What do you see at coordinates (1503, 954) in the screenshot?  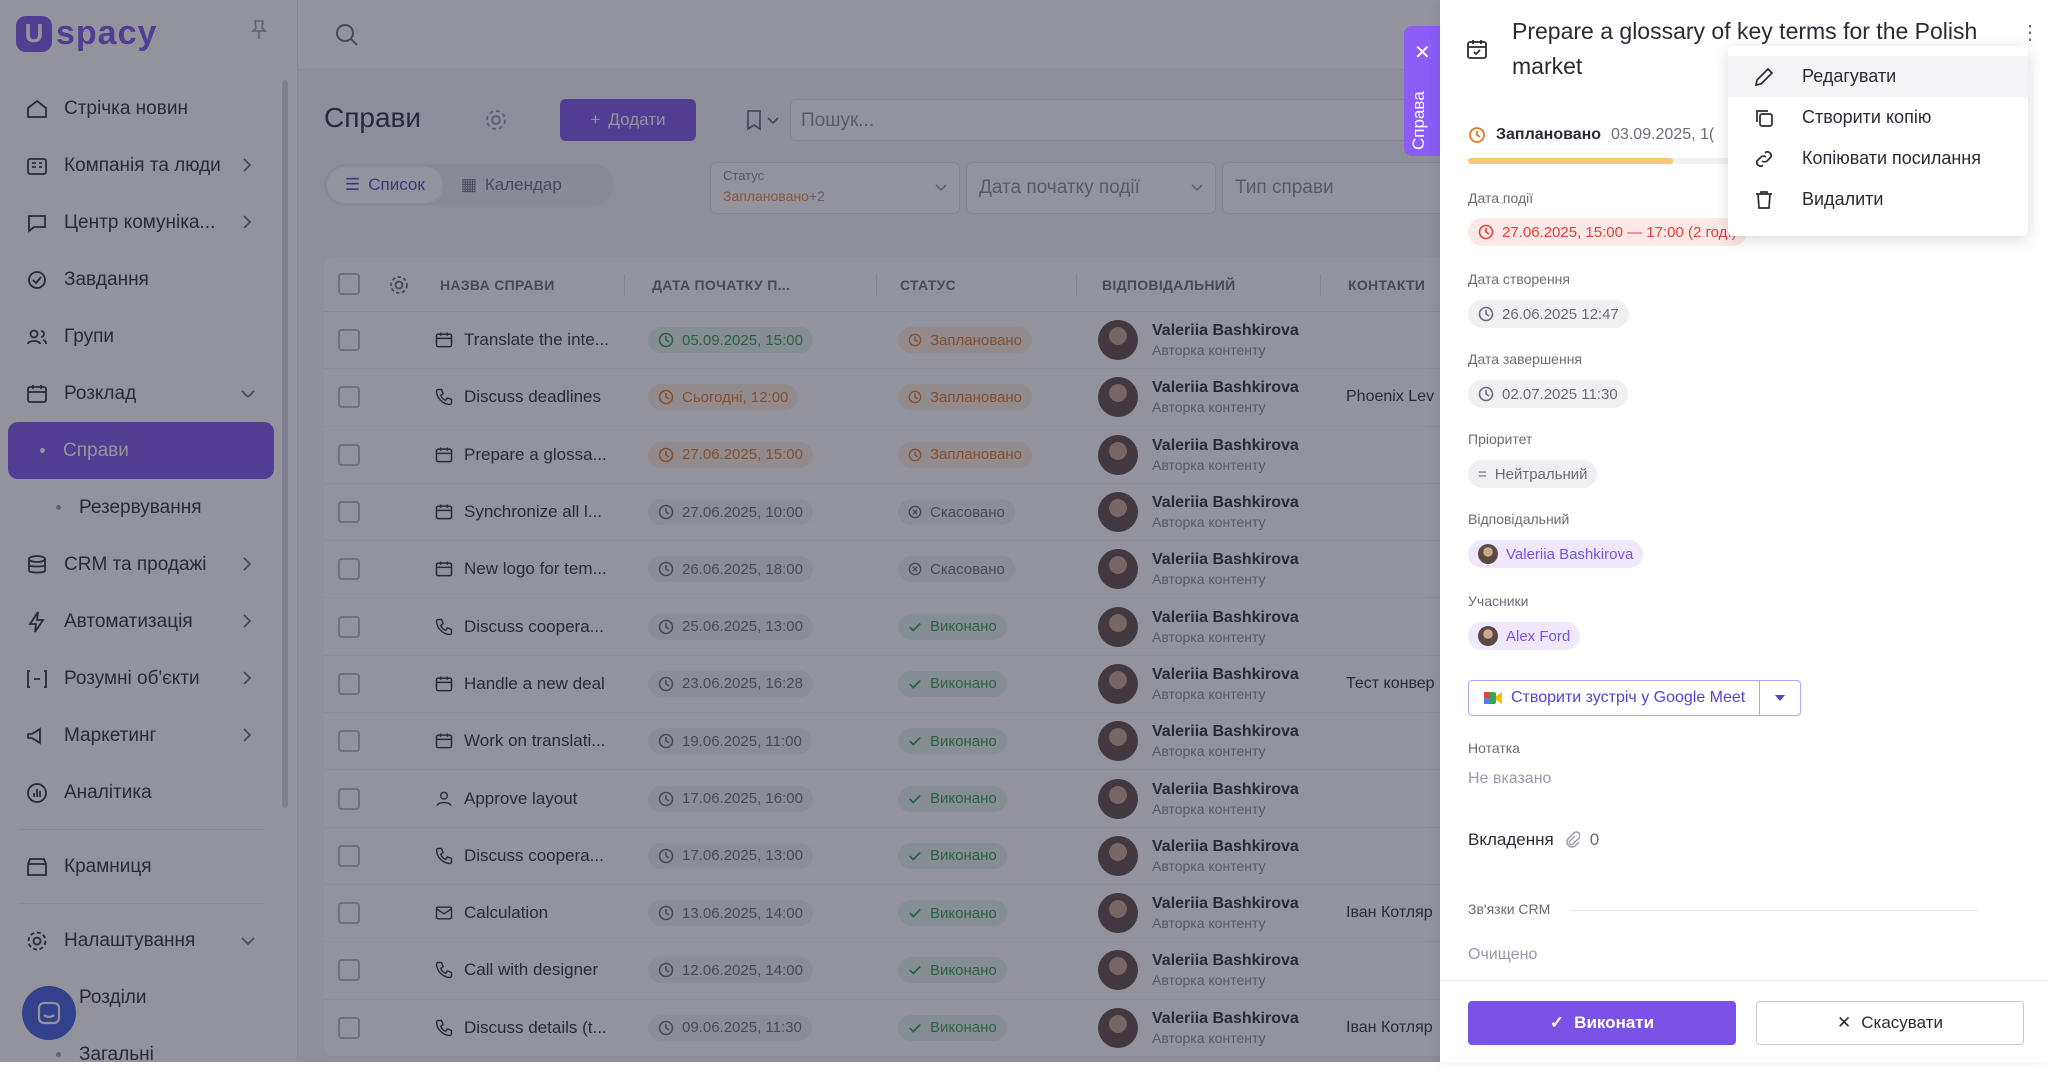 I see `crm-value: Очищено` at bounding box center [1503, 954].